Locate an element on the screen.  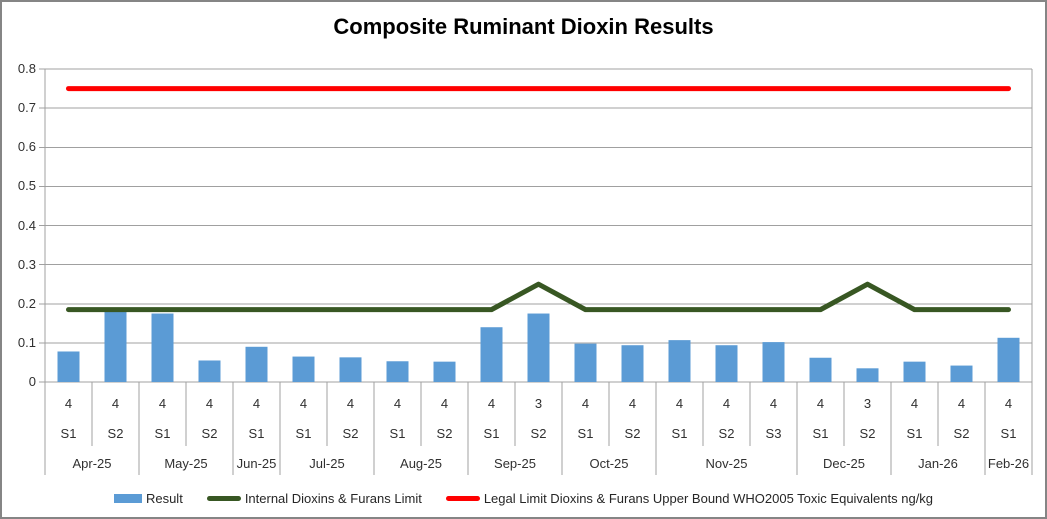
month-label: May-25 is located at coordinates (186, 463).